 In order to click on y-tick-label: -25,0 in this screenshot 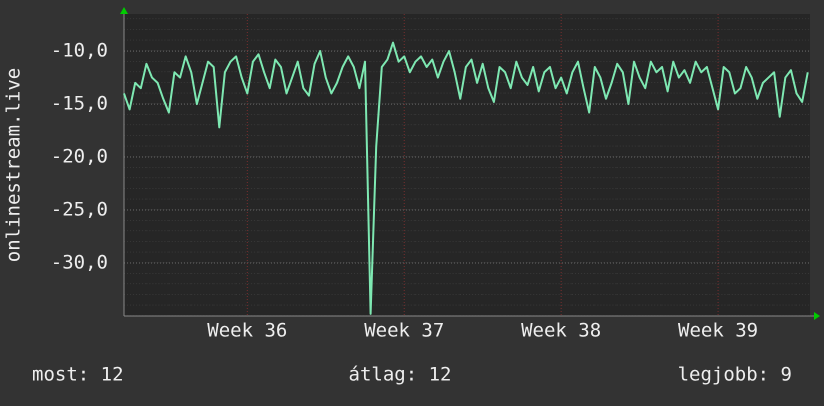, I will do `click(79, 210)`.